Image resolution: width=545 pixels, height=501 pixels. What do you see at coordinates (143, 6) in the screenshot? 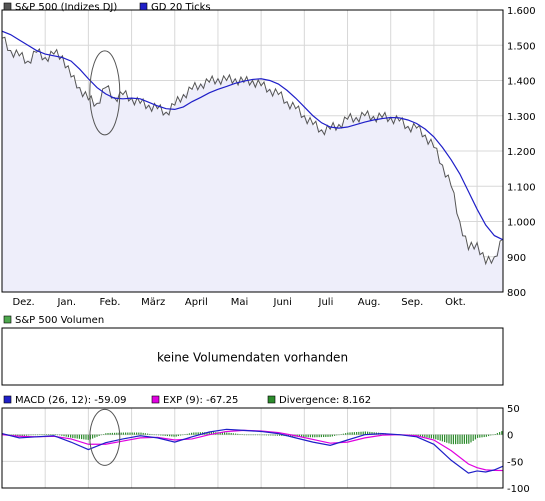
I see `legend-swatch-gd20` at bounding box center [143, 6].